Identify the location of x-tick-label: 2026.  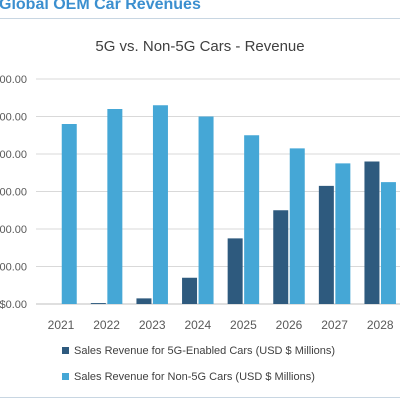
(289, 325).